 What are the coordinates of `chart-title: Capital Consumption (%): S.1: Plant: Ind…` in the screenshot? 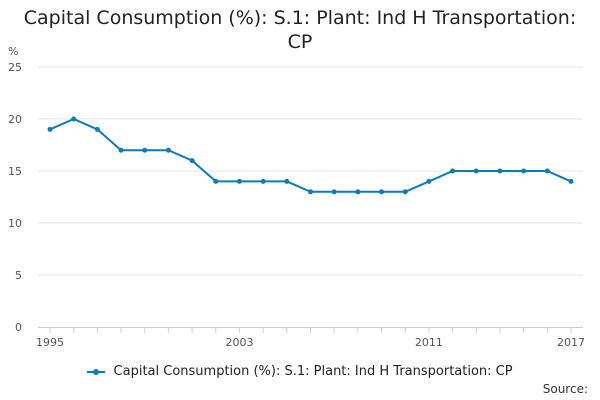 It's located at (300, 30).